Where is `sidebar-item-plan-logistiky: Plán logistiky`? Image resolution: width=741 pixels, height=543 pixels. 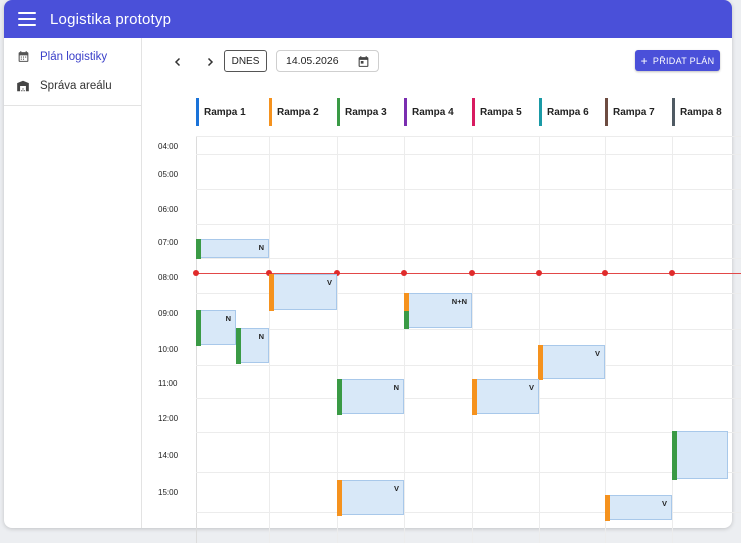 sidebar-item-plan-logistiky: Plán logistiky is located at coordinates (72, 56).